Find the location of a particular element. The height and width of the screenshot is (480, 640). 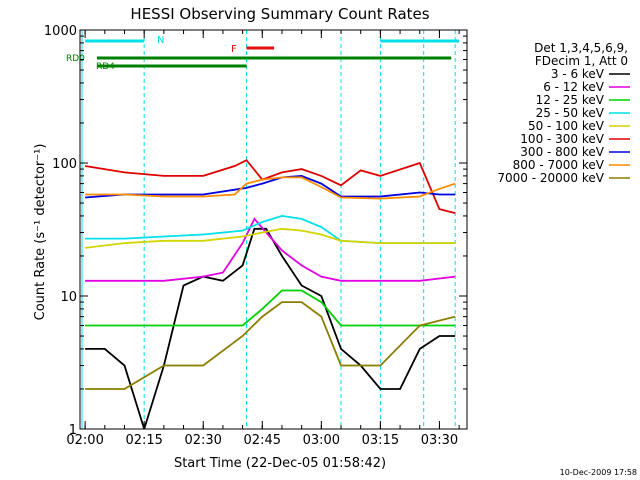

legend-label: 25 - 50 keV is located at coordinates (570, 113).